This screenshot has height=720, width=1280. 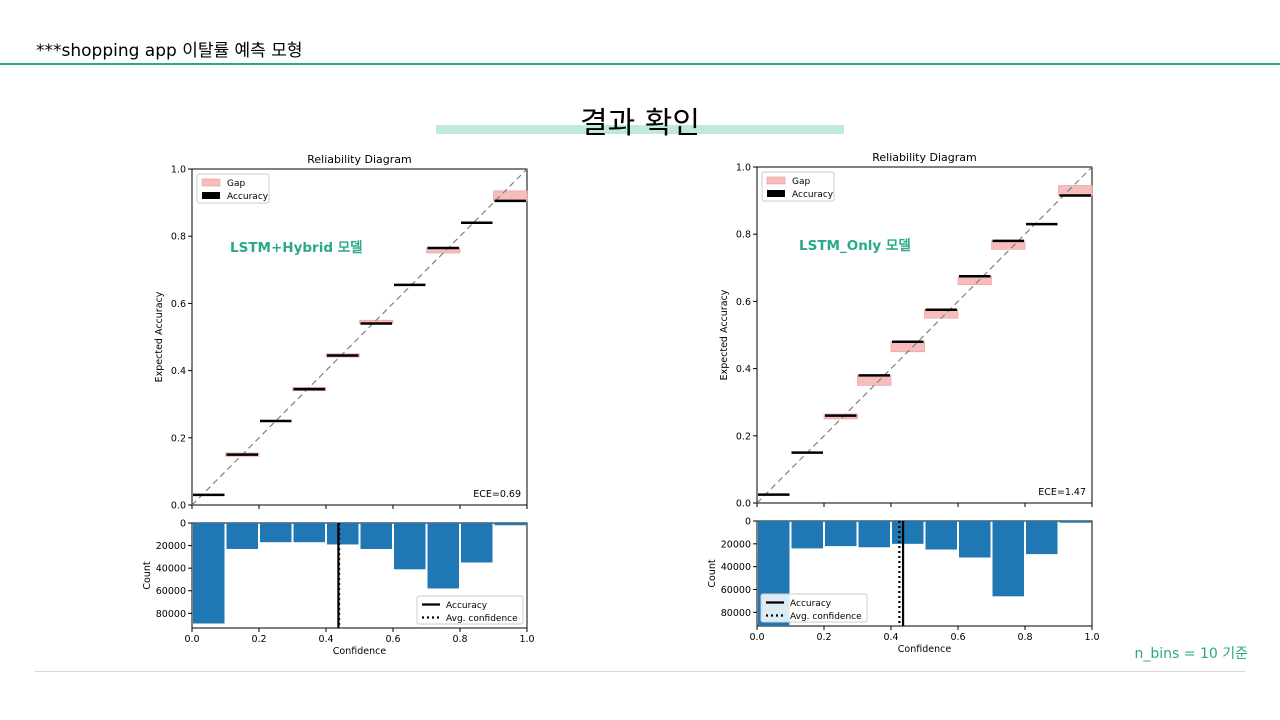 I want to click on section-title-highlight, so click(x=640, y=129).